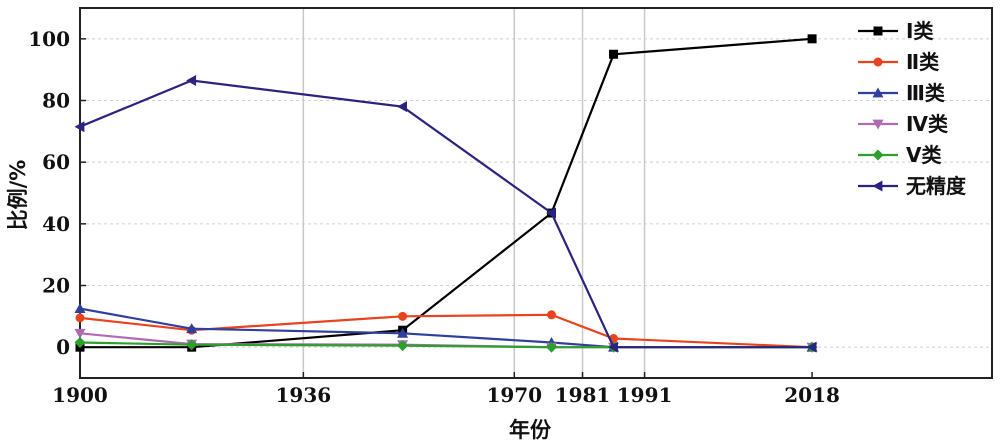 This screenshot has height=446, width=1000. Describe the element at coordinates (645, 395) in the screenshot. I see `x-tick-label: 1991` at that location.